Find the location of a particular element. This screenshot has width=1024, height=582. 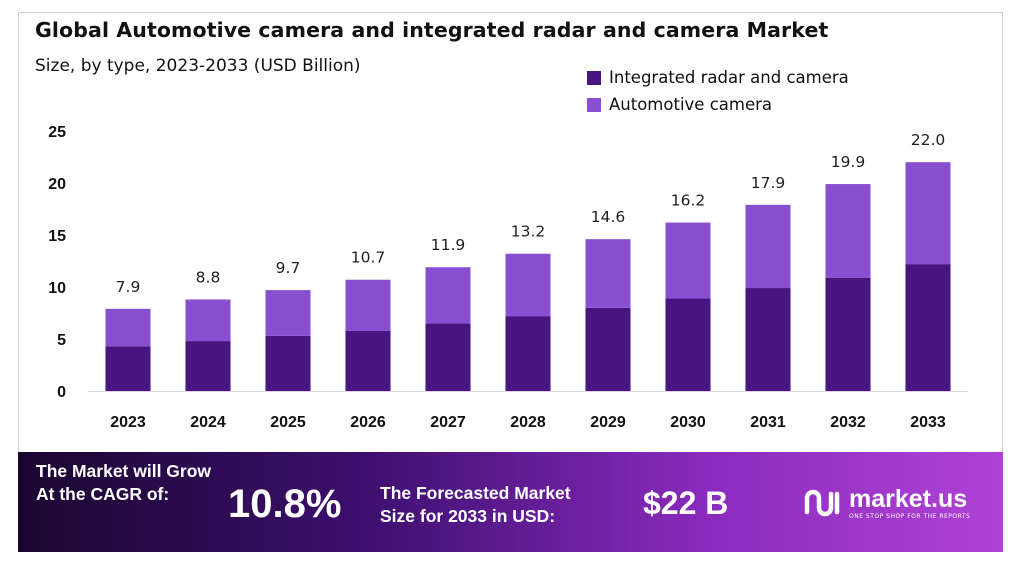

x-tick-label: 2028 is located at coordinates (528, 422).